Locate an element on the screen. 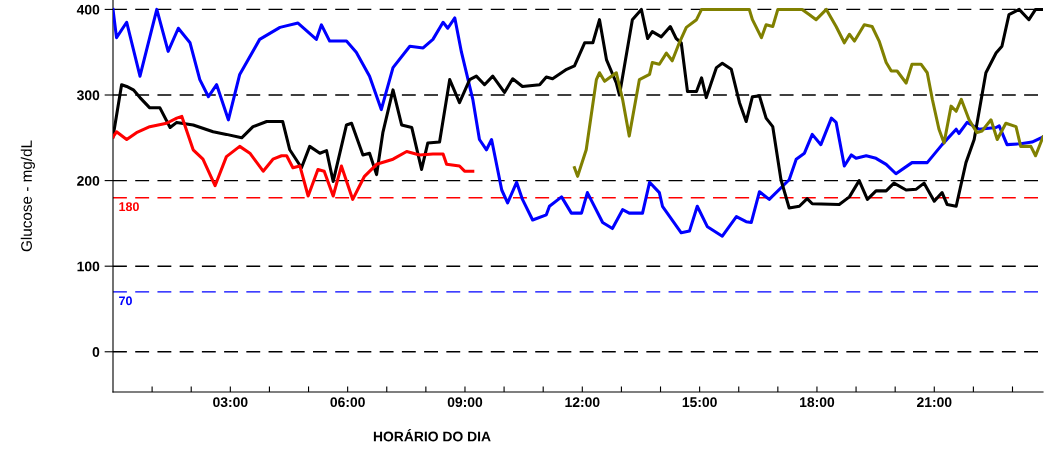 The width and height of the screenshot is (1044, 450). x-tick-label: 12:00 is located at coordinates (582, 402).